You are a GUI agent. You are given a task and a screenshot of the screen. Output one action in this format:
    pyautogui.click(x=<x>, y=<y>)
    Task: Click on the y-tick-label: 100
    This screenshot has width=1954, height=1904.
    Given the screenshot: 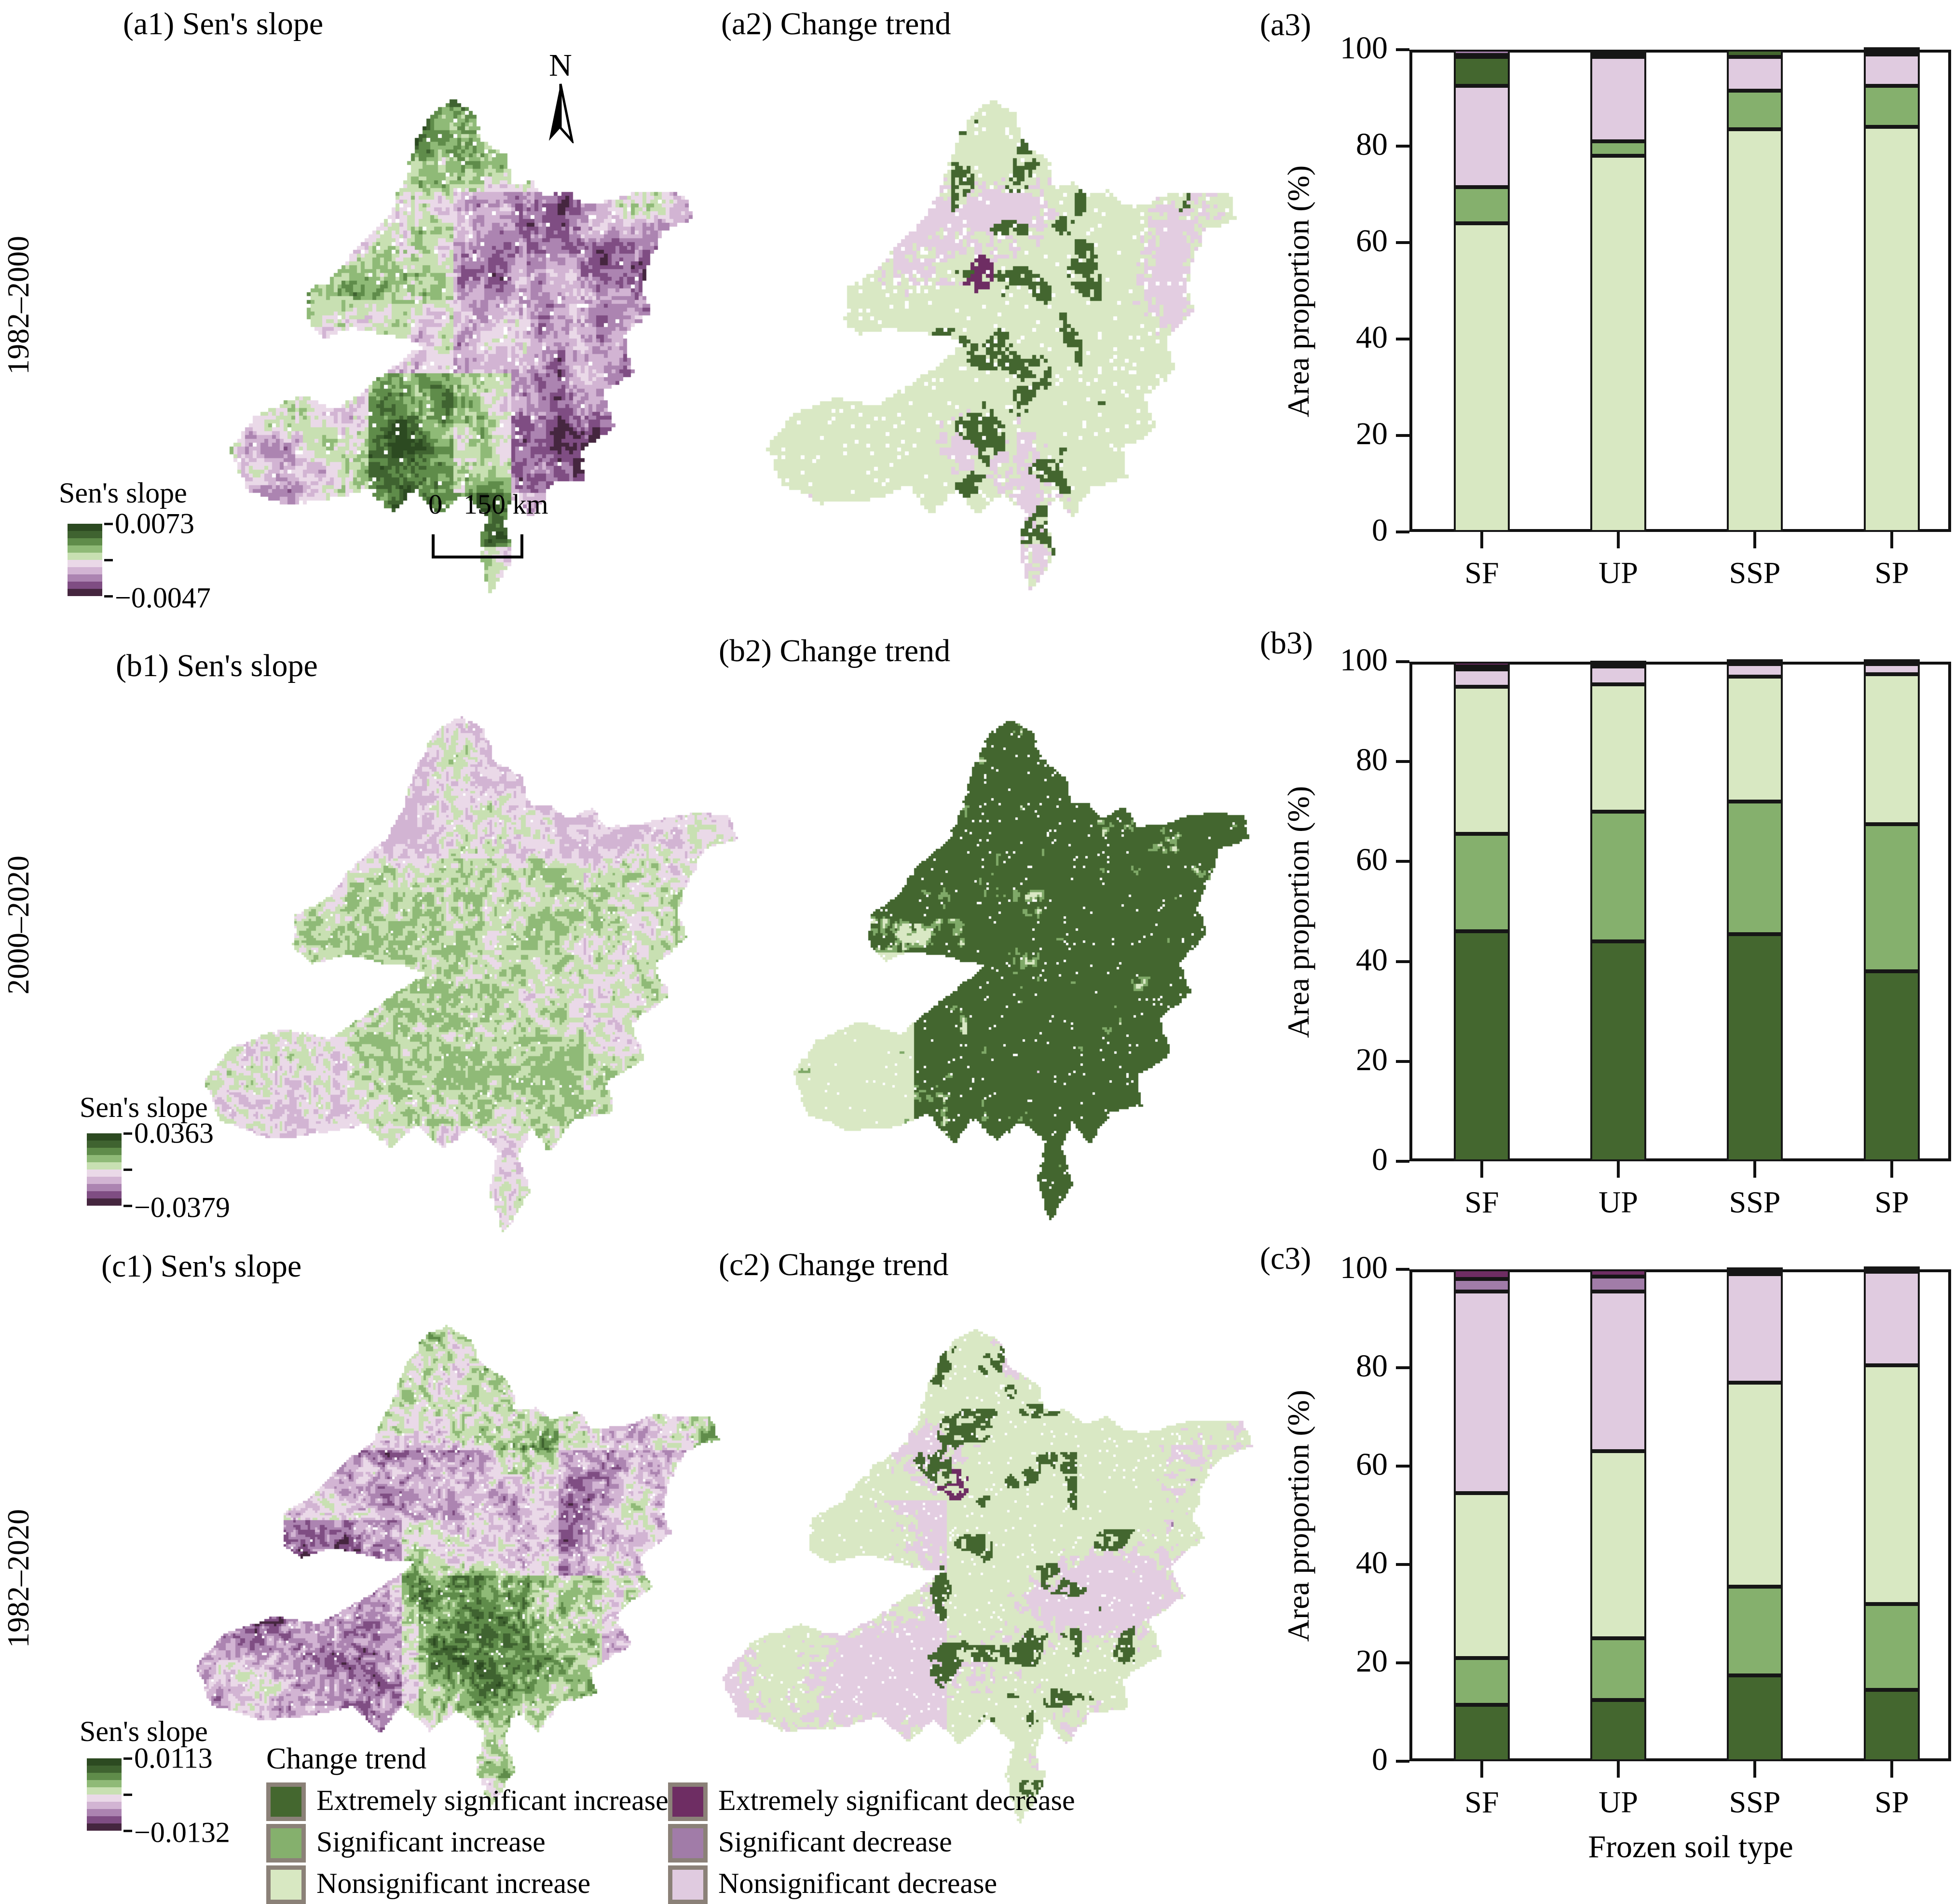 What is the action you would take?
    pyautogui.click(x=1364, y=1267)
    